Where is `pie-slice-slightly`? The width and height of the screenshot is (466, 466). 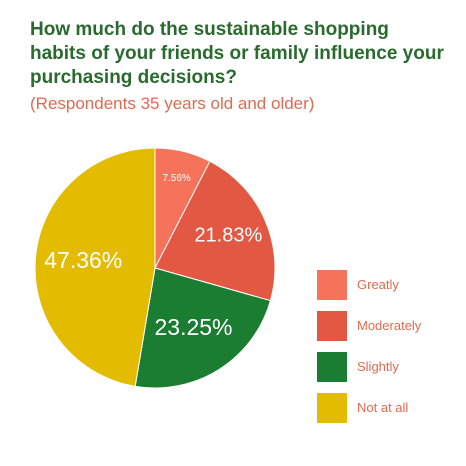 pie-slice-slightly is located at coordinates (203, 328).